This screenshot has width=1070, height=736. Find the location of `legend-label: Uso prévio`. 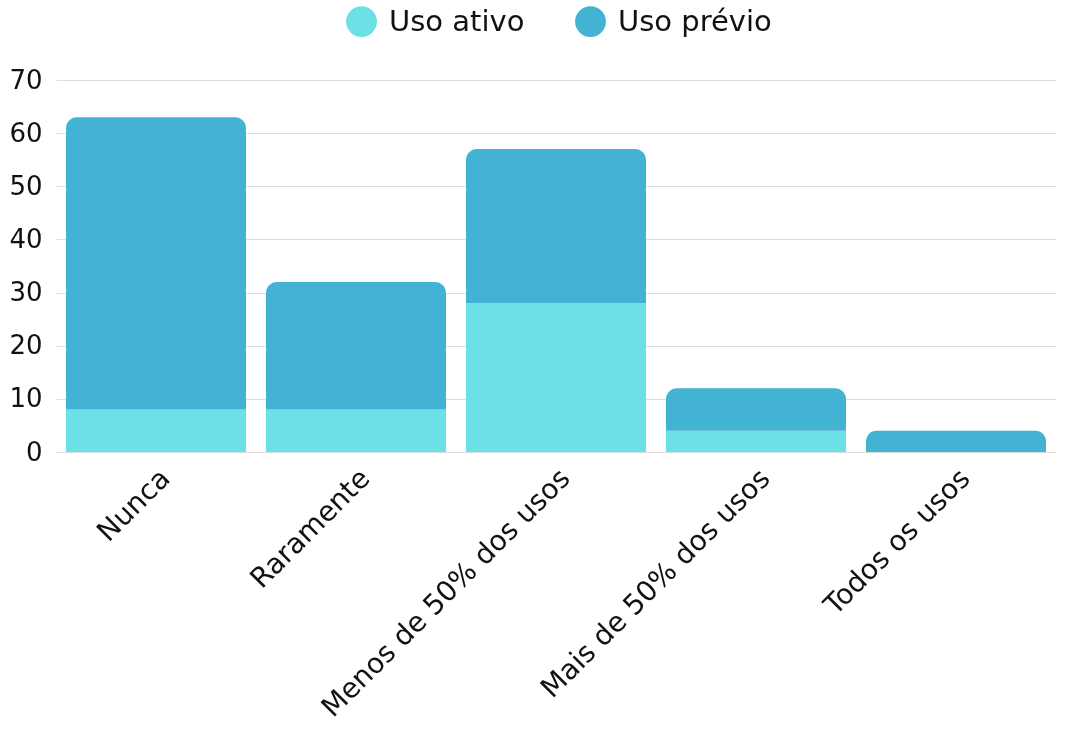

legend-label: Uso prévio is located at coordinates (695, 20).